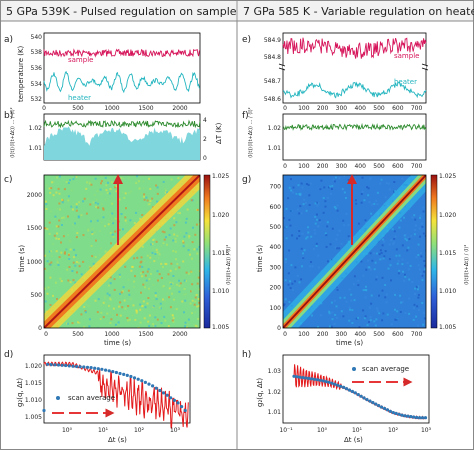  I want to click on d-xtick-1e0: 10⁰, so click(67, 430).